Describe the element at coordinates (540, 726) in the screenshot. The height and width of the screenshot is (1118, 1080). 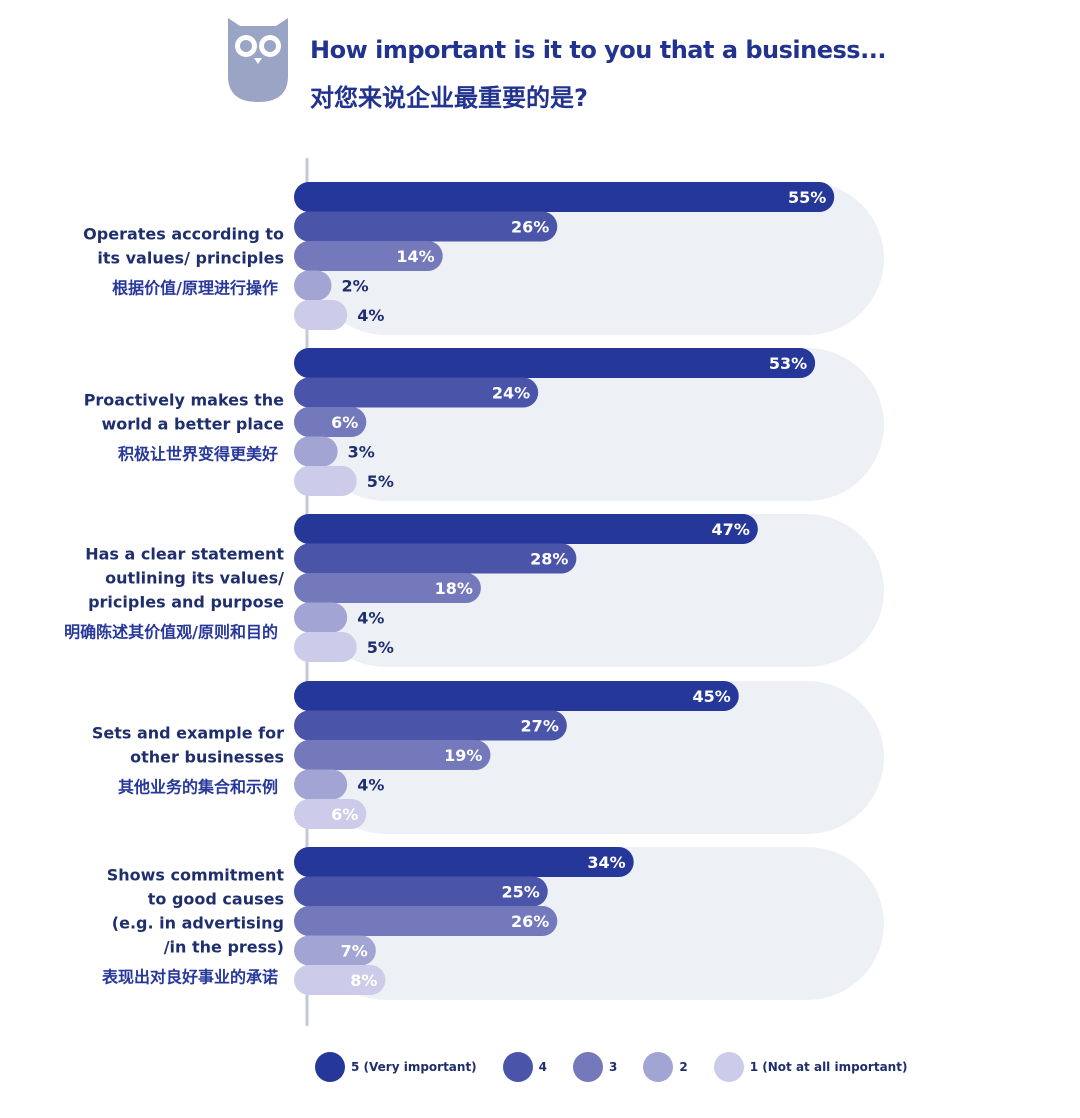
I see `bar-value-label: 27%` at that location.